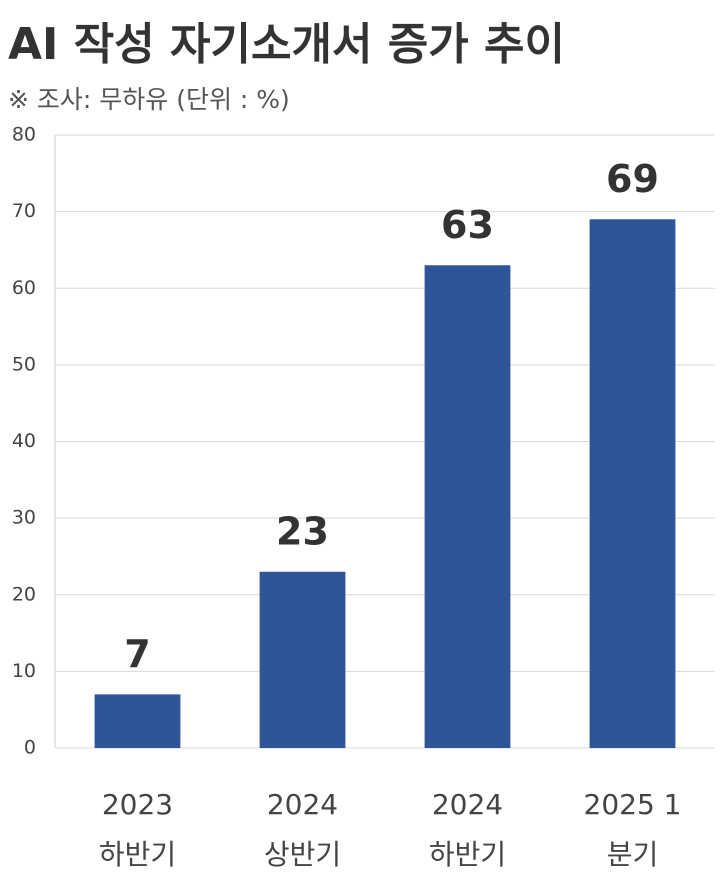 This screenshot has height=875, width=720. Describe the element at coordinates (467, 225) in the screenshot. I see `value-label: 63` at that location.